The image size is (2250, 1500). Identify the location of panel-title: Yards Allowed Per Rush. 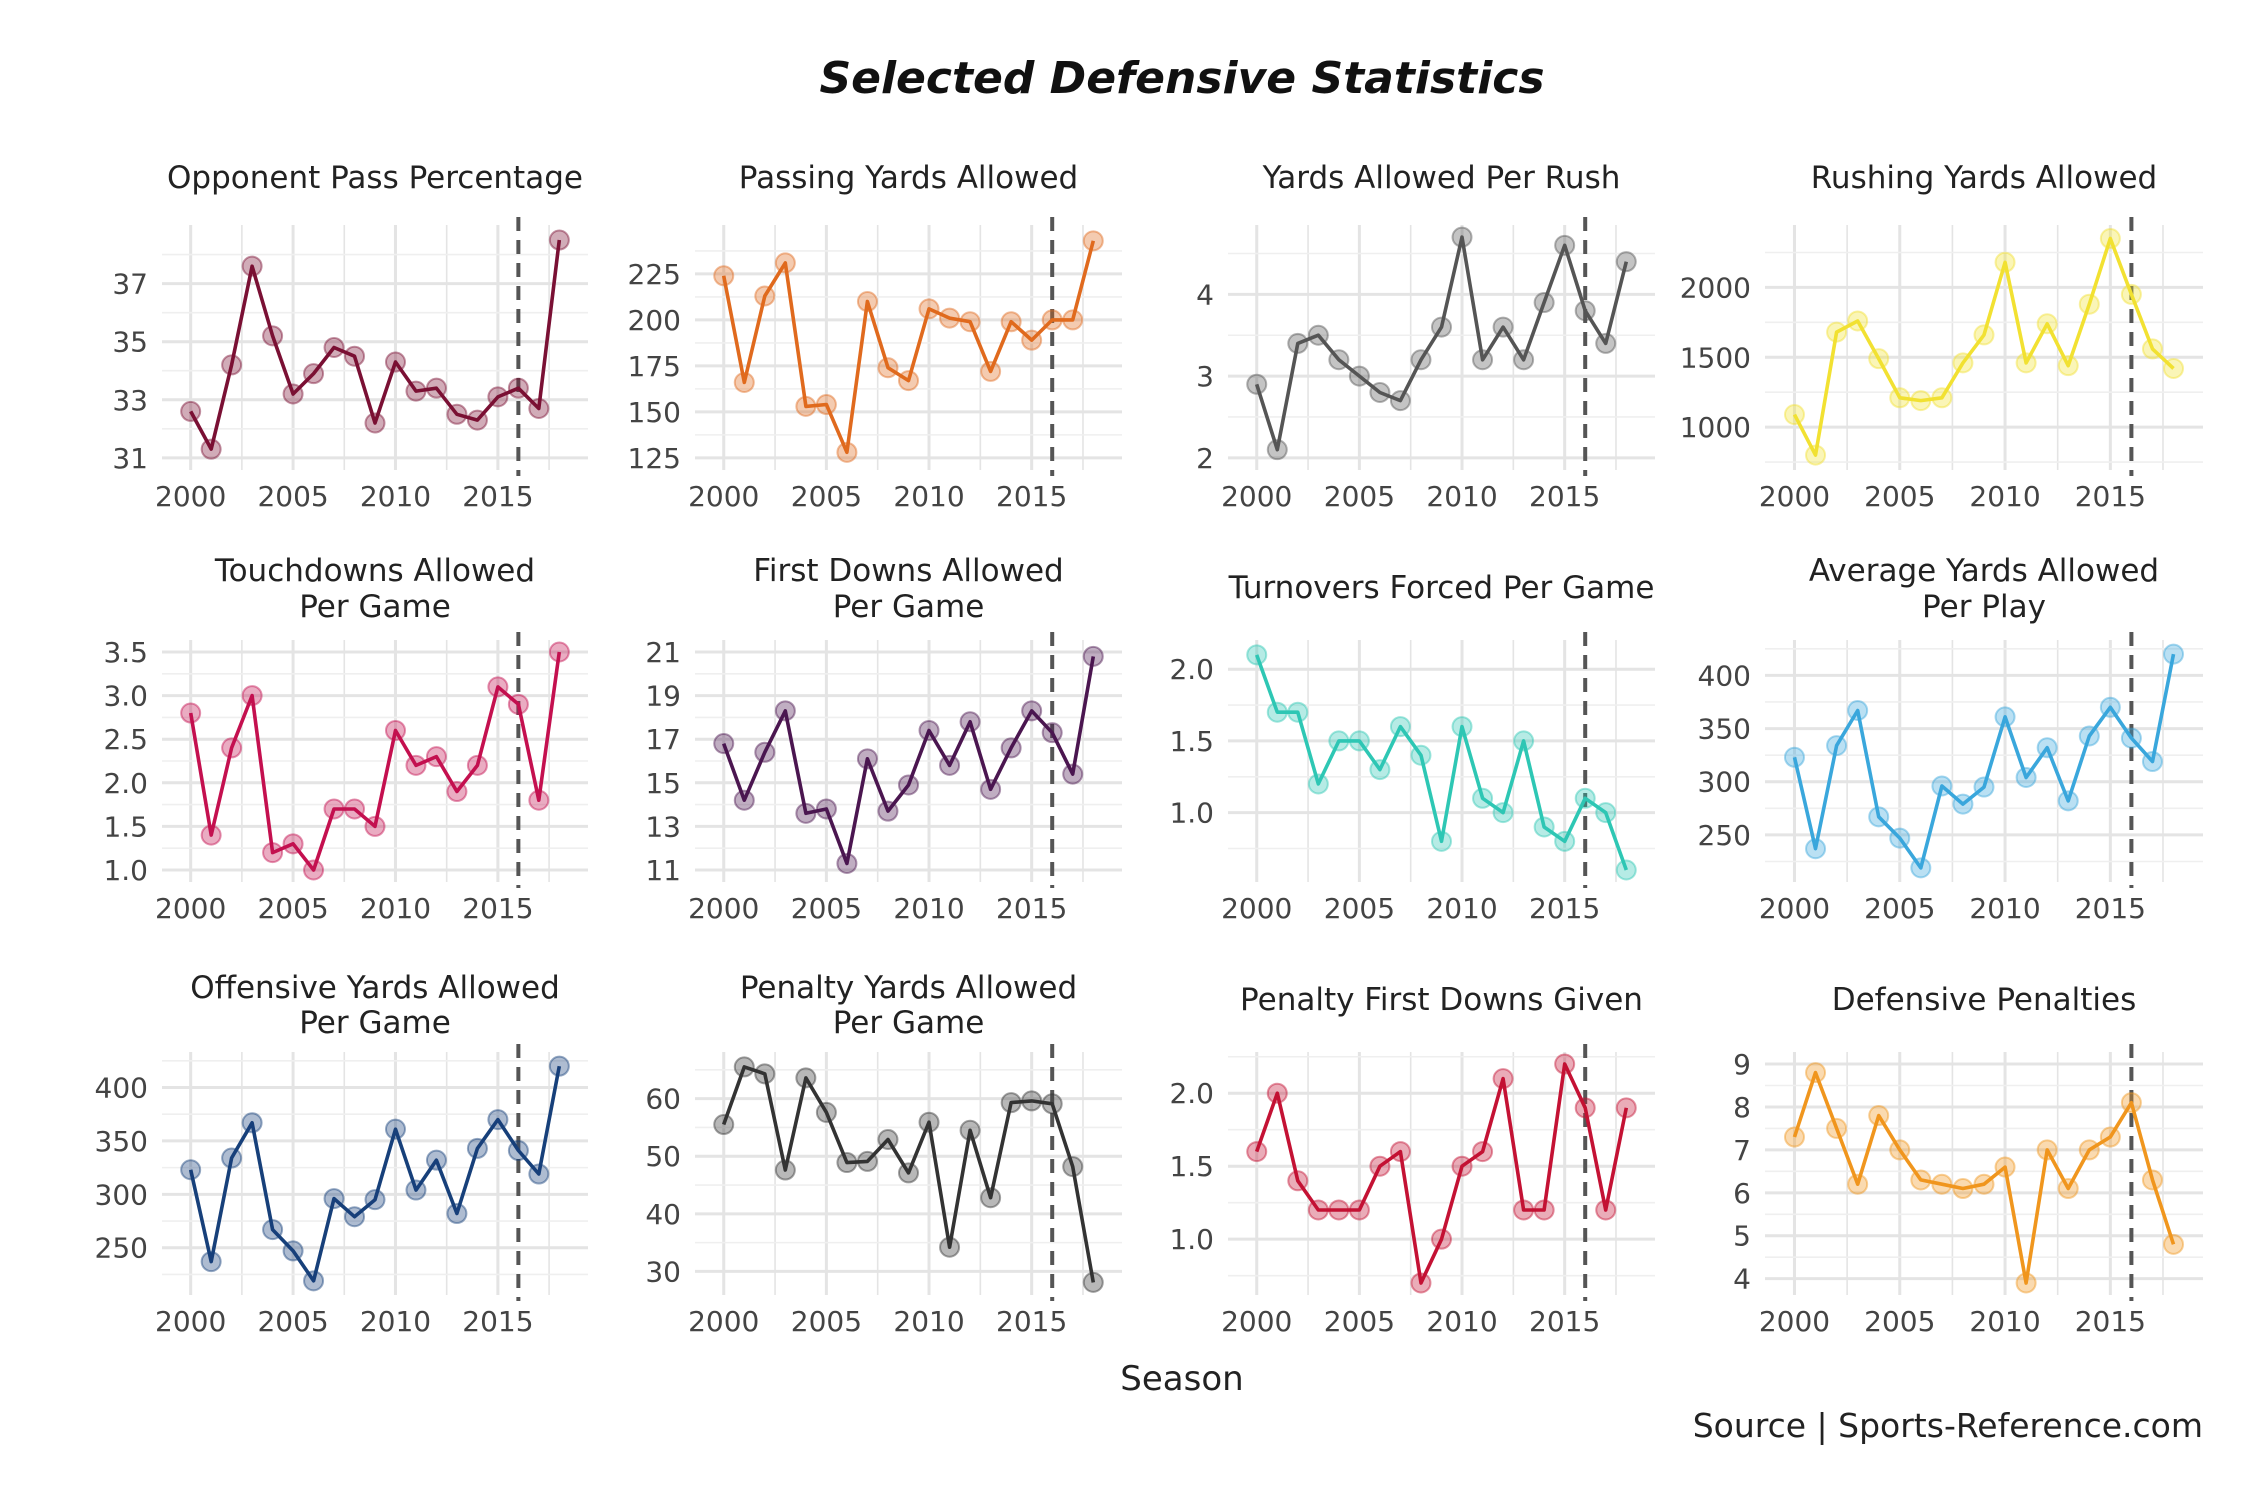
(1441, 178).